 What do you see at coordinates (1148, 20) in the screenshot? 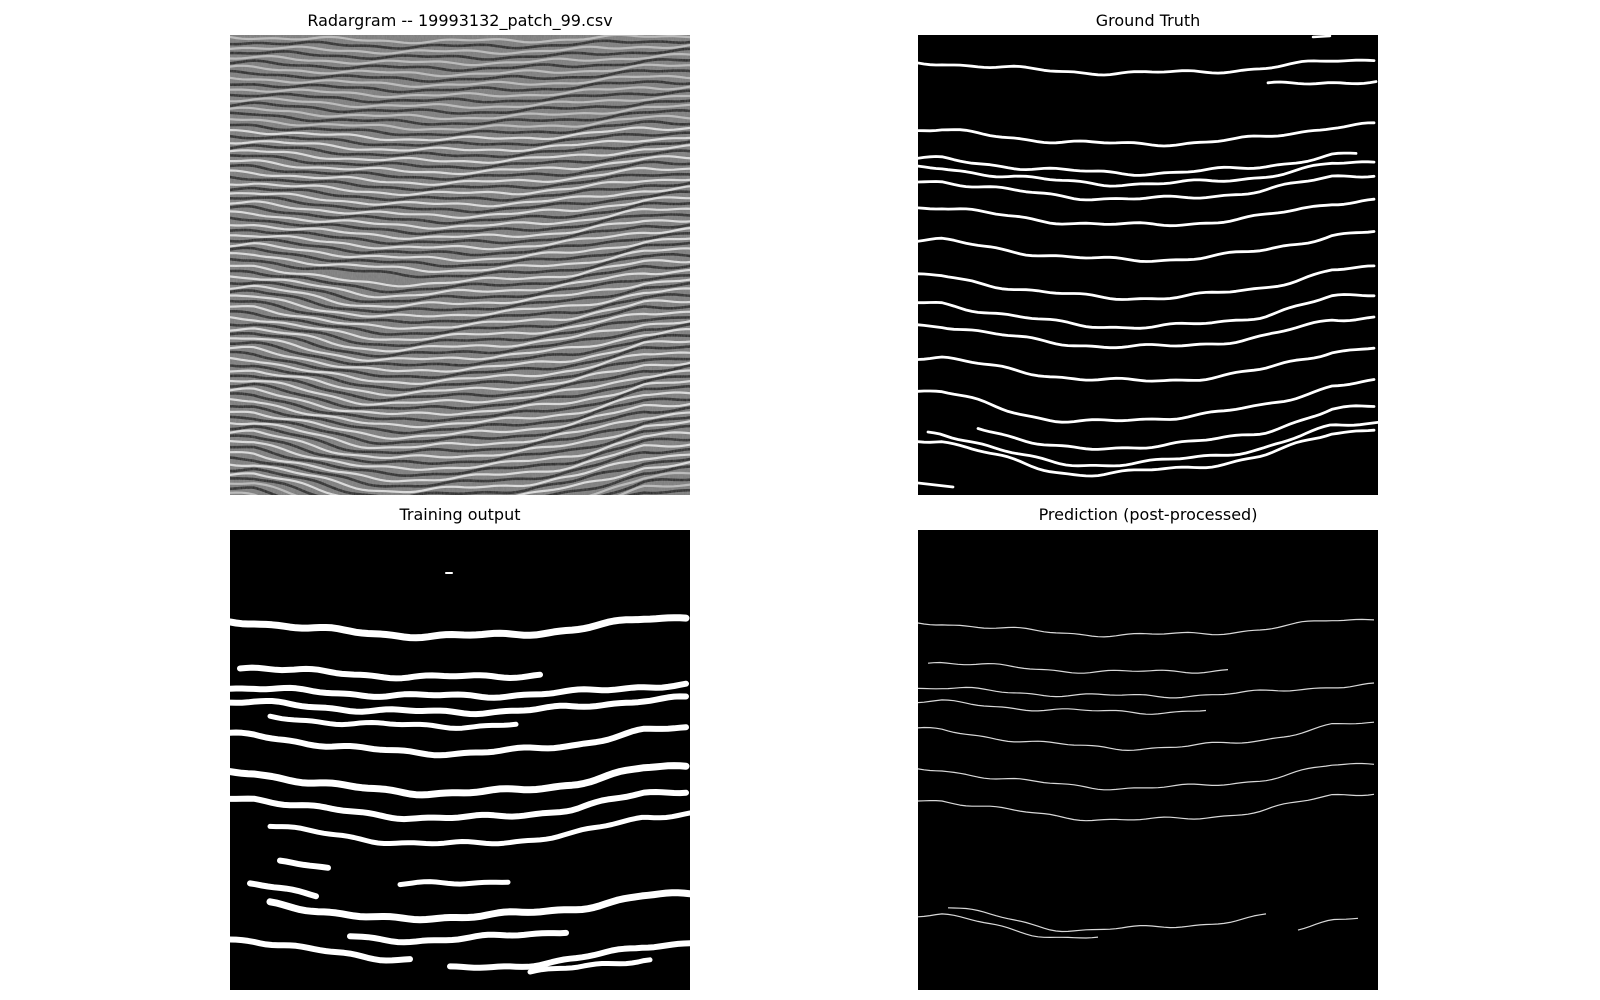
I see `ground-truth-title: Ground Truth` at bounding box center [1148, 20].